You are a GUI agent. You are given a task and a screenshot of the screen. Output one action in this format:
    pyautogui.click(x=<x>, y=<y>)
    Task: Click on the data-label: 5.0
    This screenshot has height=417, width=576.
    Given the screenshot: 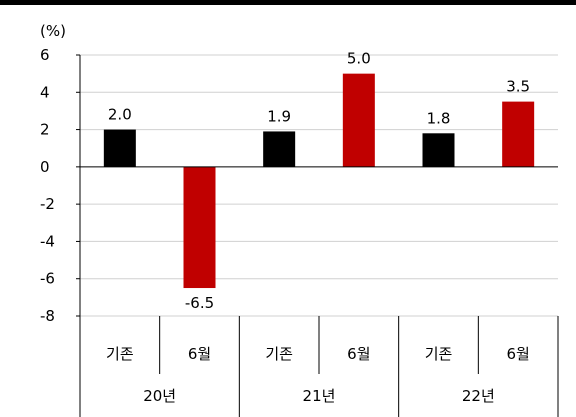 What is the action you would take?
    pyautogui.click(x=359, y=59)
    